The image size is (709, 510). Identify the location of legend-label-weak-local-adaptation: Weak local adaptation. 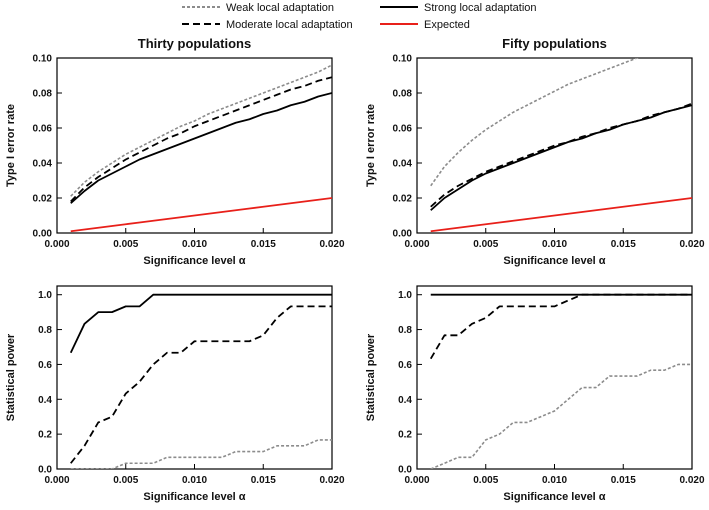
(280, 8).